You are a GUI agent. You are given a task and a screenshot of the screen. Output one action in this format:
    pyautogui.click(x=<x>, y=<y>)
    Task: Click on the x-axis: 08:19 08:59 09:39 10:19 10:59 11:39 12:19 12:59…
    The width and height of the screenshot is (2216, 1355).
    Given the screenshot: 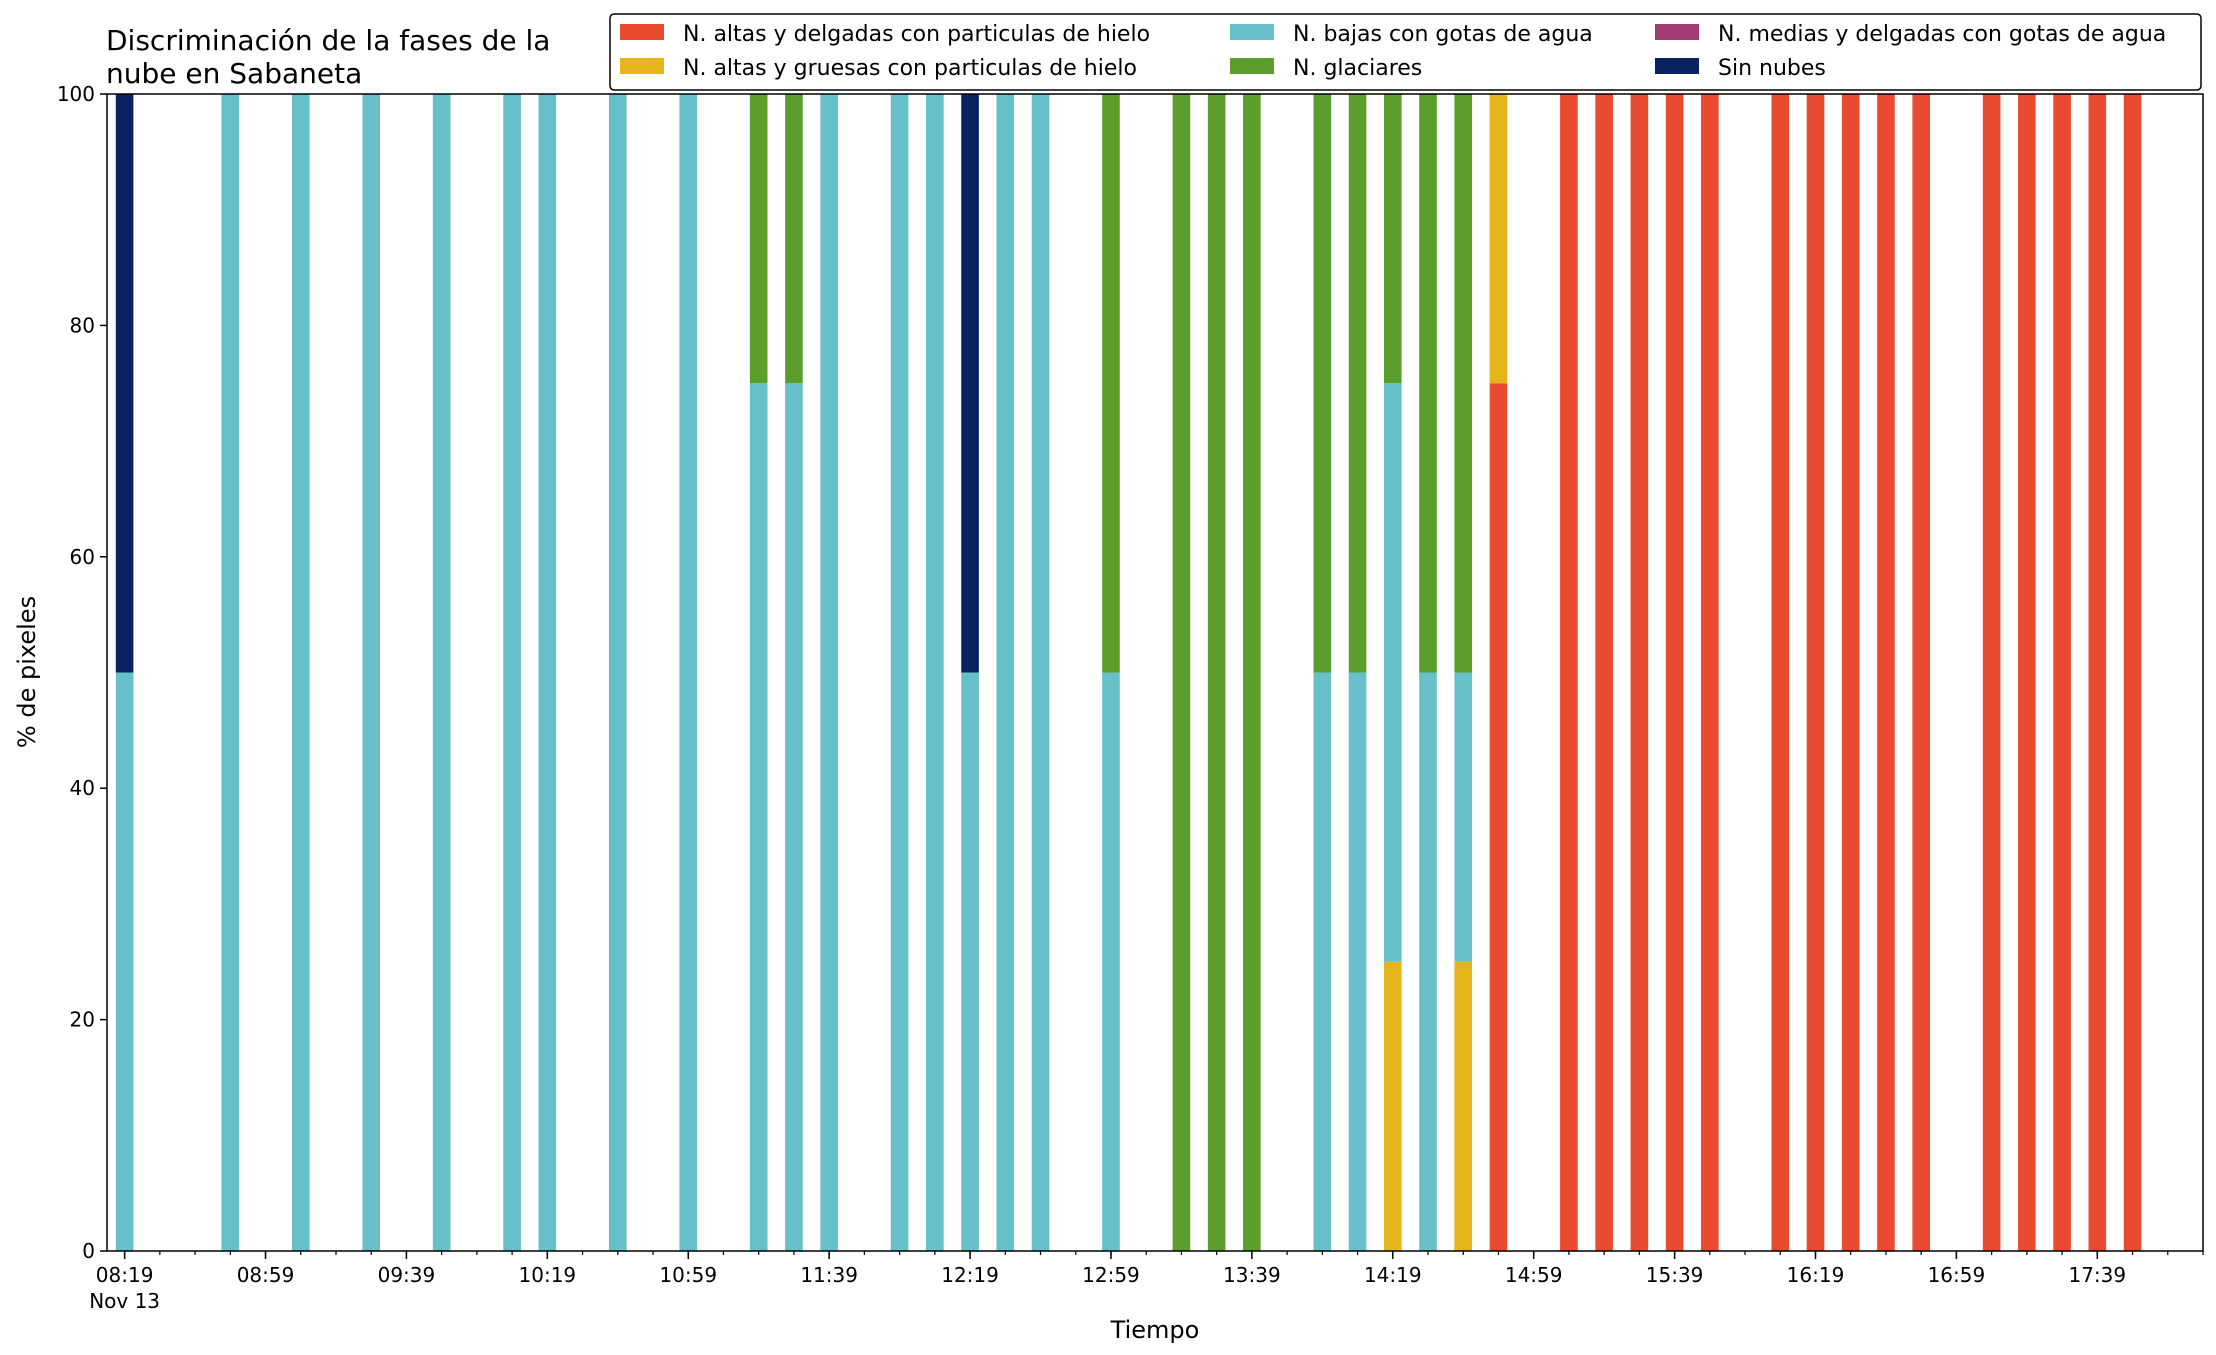 What is the action you would take?
    pyautogui.click(x=1146, y=1282)
    